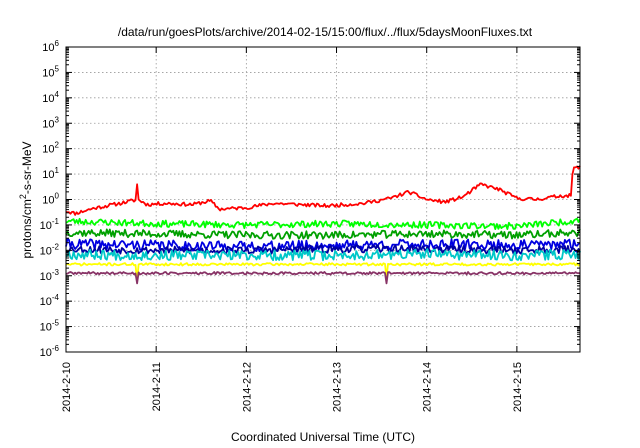 This screenshot has width=640, height=448. I want to click on y-tick-label: 10¹, so click(50, 173).